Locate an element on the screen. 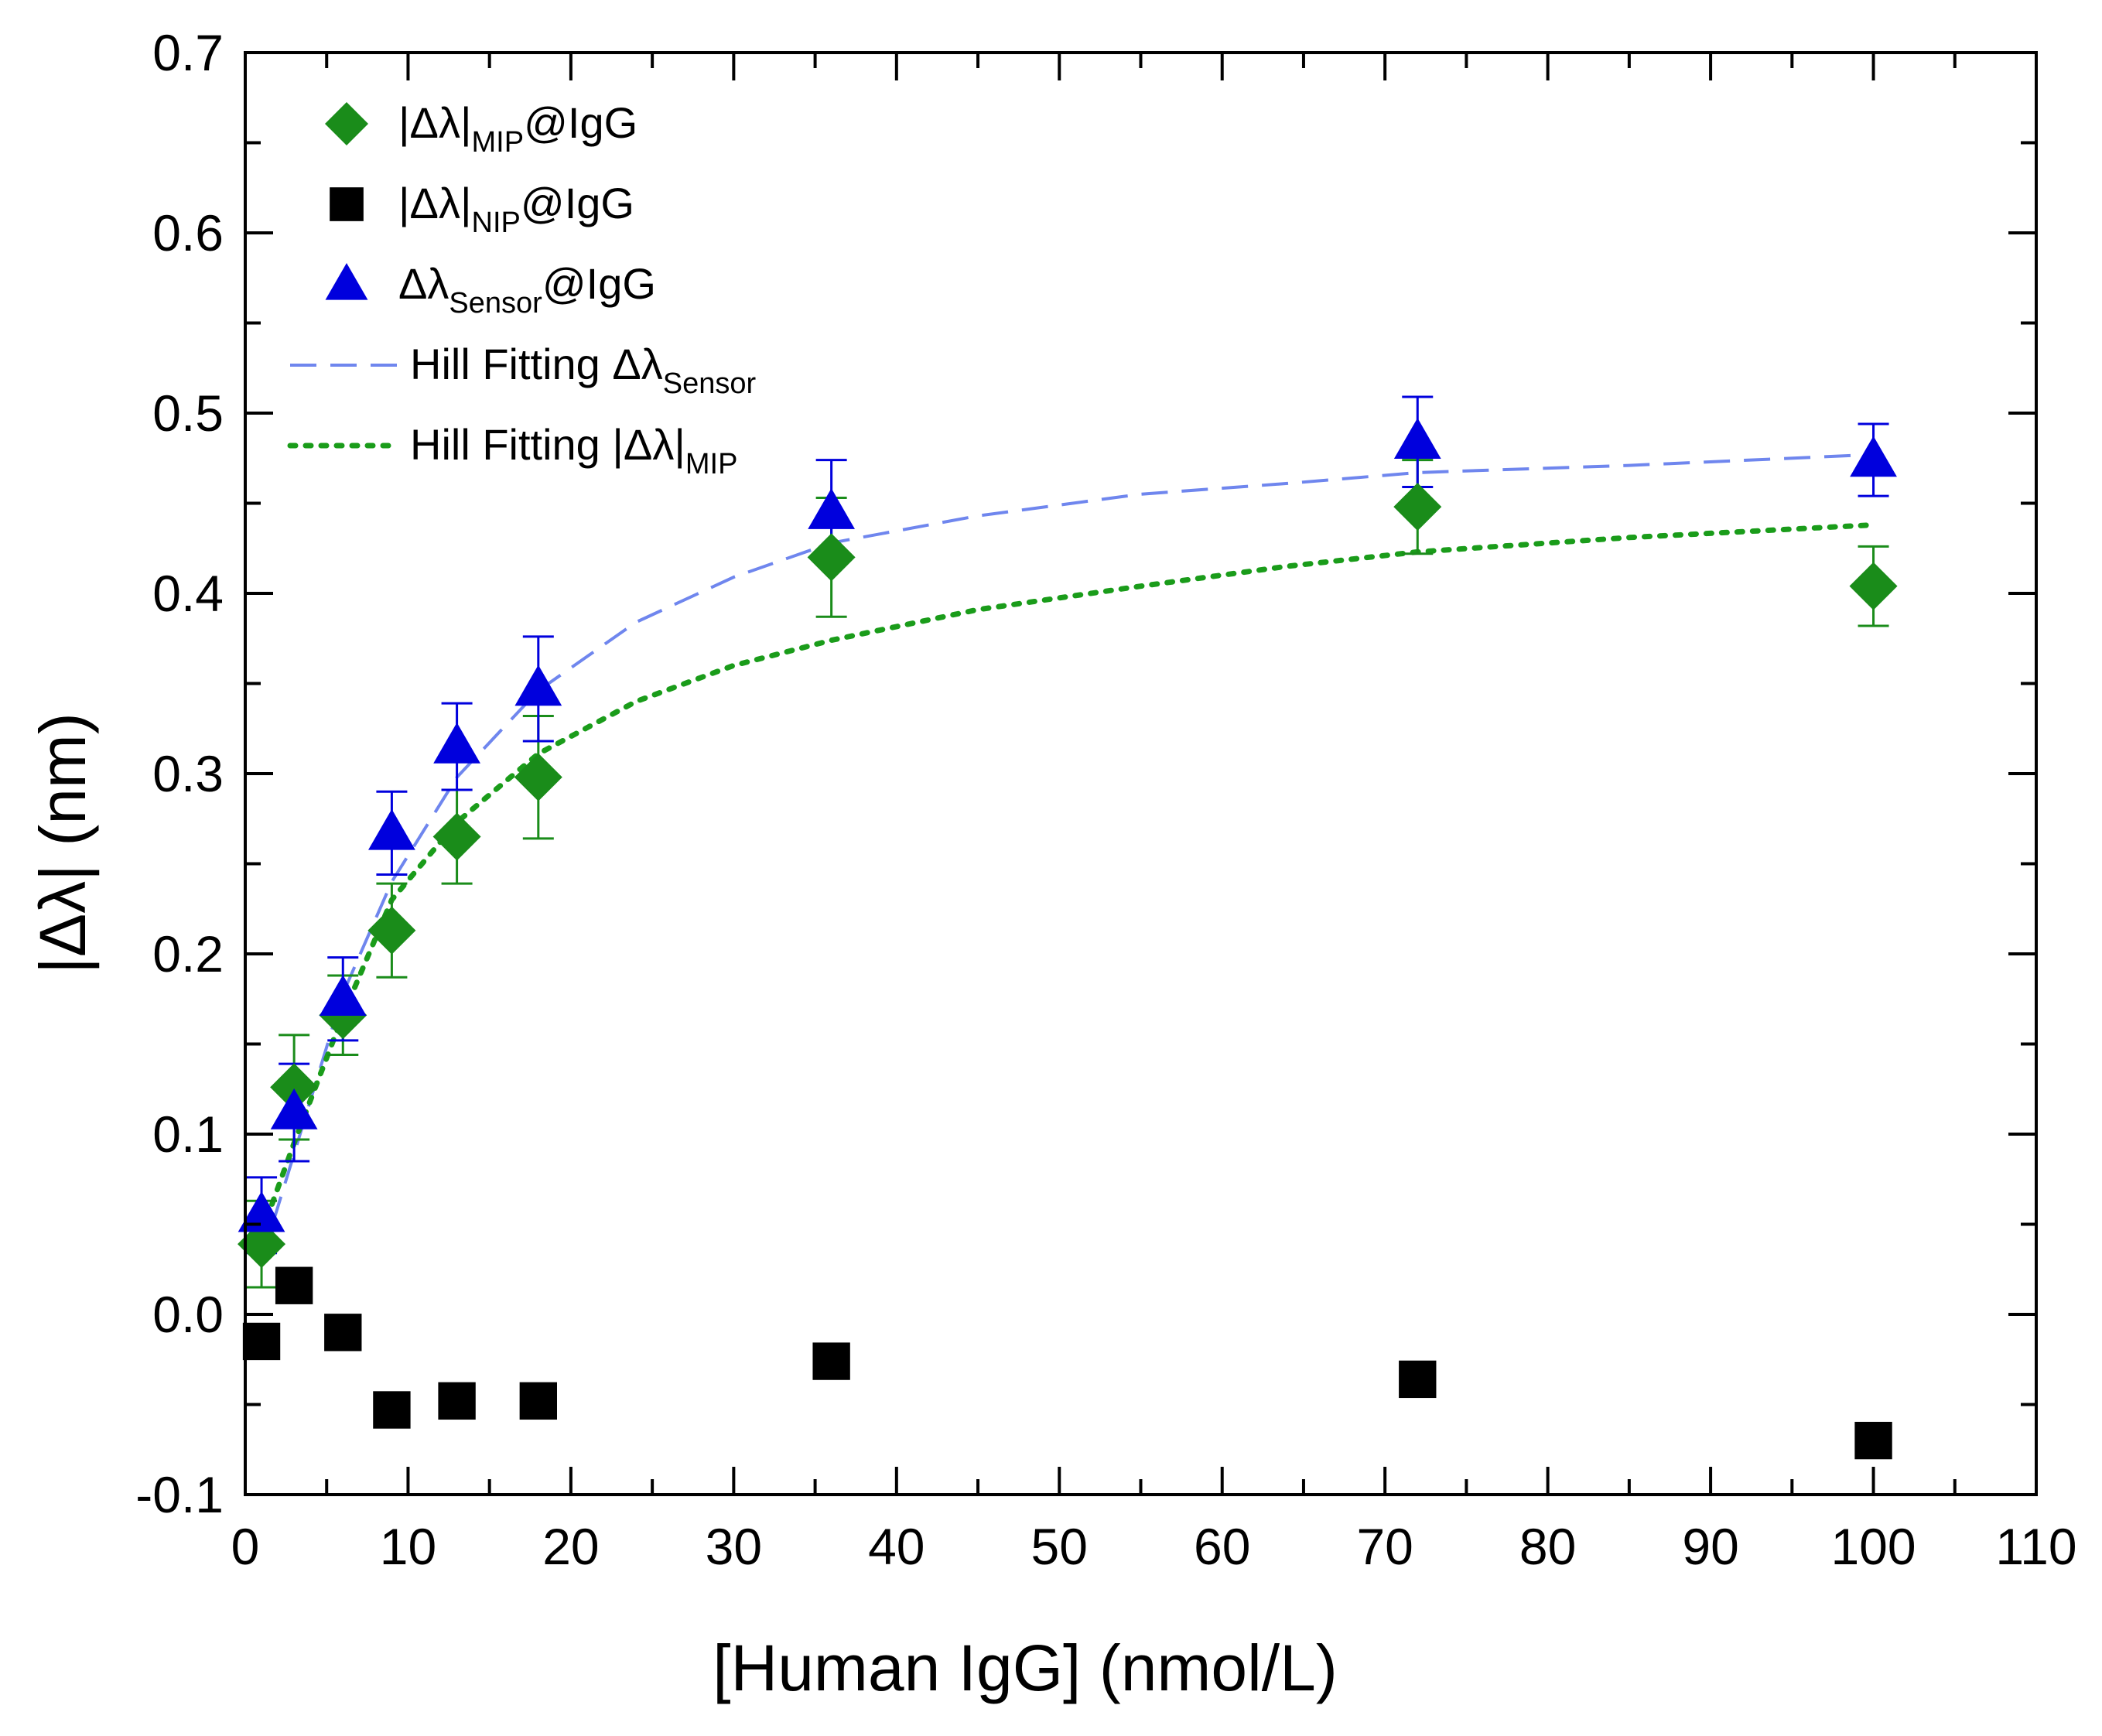  legend-marker-nip is located at coordinates (347, 204).